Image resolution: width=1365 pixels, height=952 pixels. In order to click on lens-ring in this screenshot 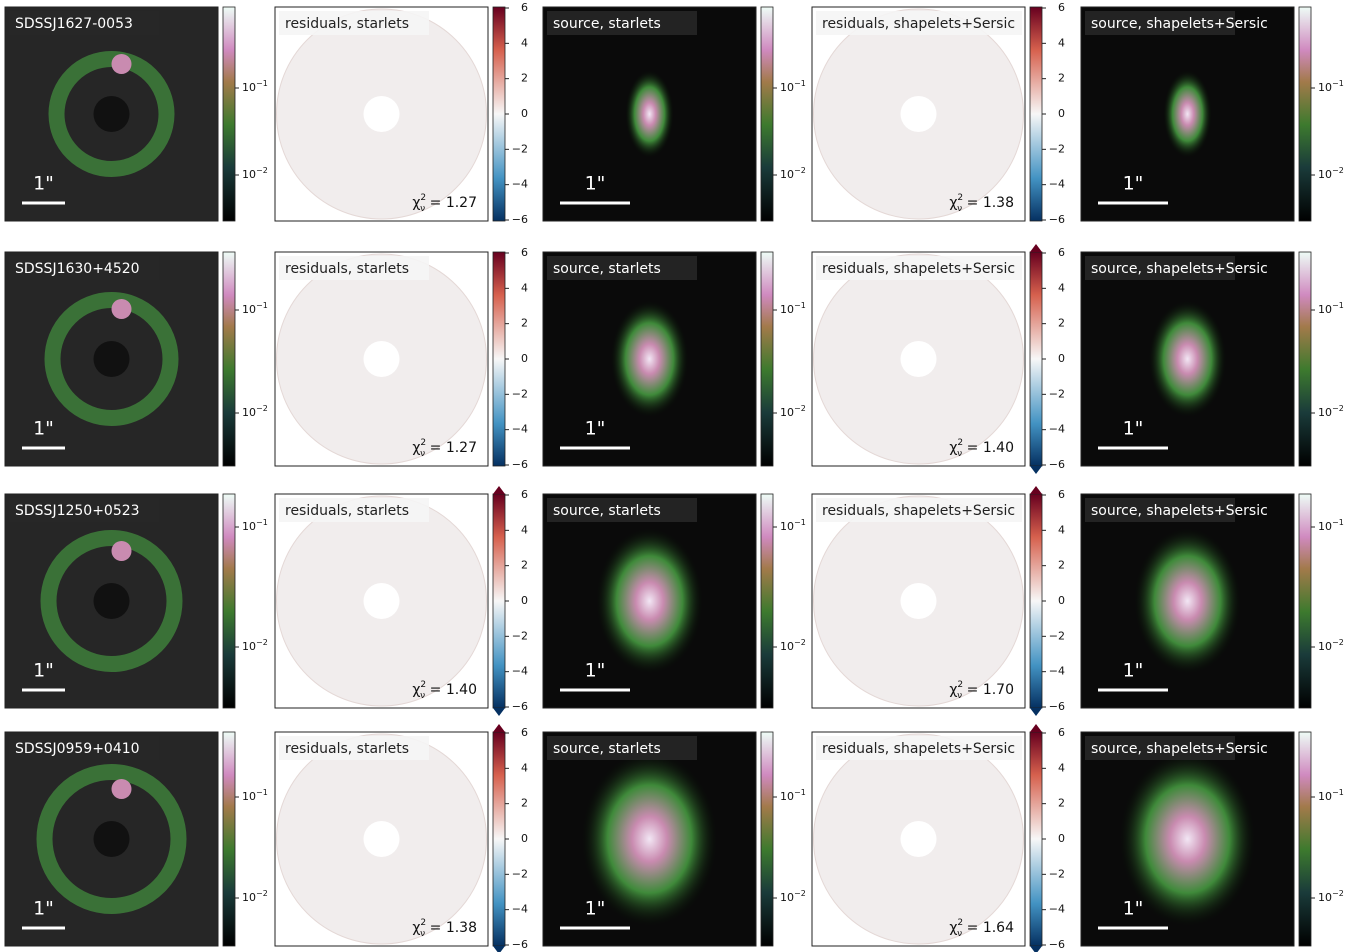, I will do `click(111, 359)`.